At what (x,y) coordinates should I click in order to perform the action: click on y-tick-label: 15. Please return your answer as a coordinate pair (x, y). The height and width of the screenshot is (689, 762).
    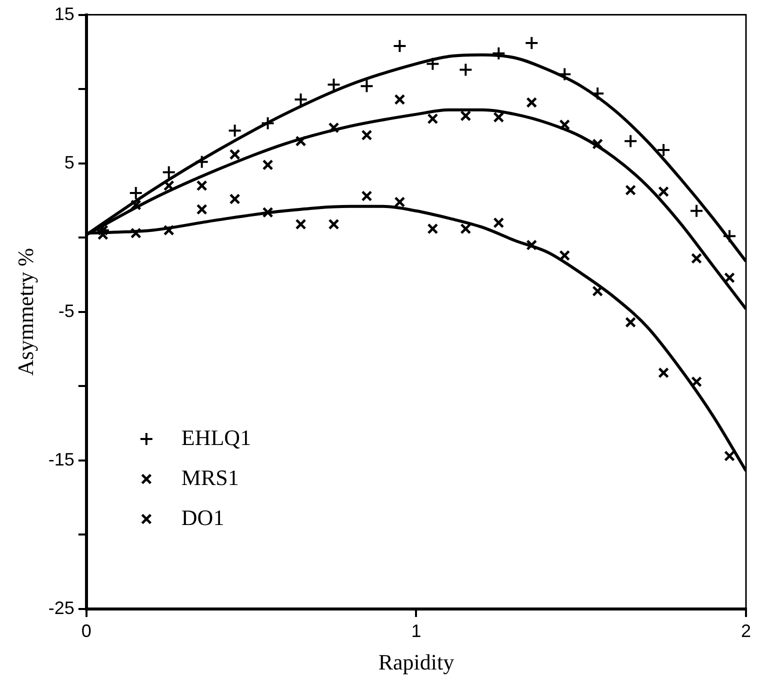
    Looking at the image, I should click on (64, 14).